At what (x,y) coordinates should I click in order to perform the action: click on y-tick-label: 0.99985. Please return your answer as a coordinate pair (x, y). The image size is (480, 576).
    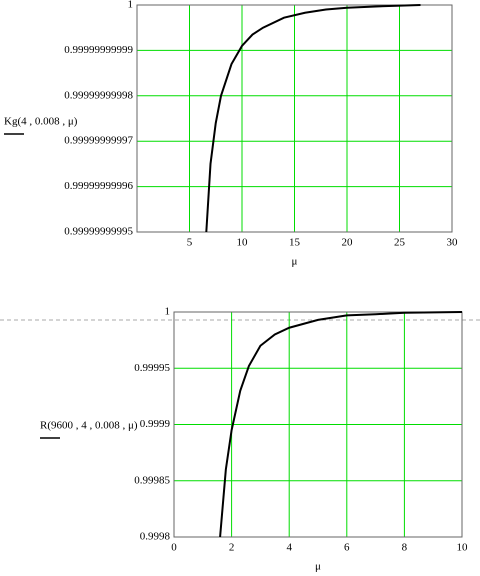
    Looking at the image, I should click on (152, 480).